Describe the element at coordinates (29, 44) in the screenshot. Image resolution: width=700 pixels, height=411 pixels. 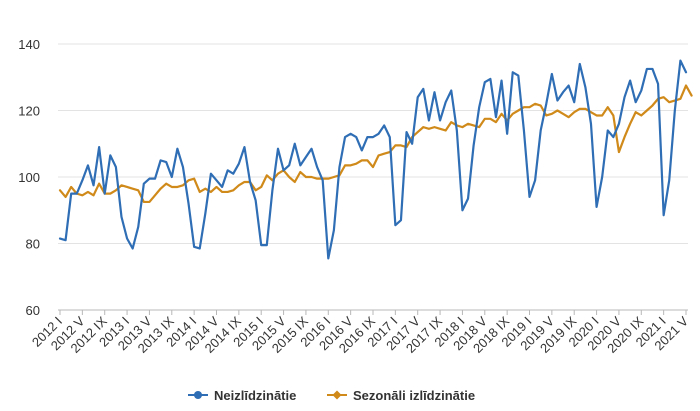
I see `y-tick-label: 140` at that location.